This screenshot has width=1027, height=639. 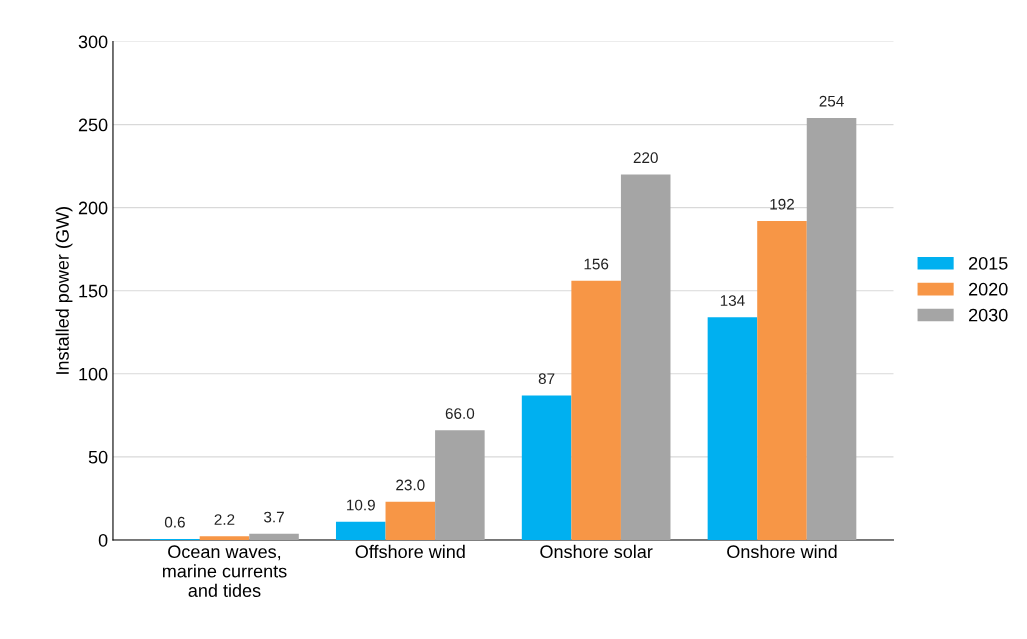 What do you see at coordinates (460, 413) in the screenshot?
I see `data-label: 66.0` at bounding box center [460, 413].